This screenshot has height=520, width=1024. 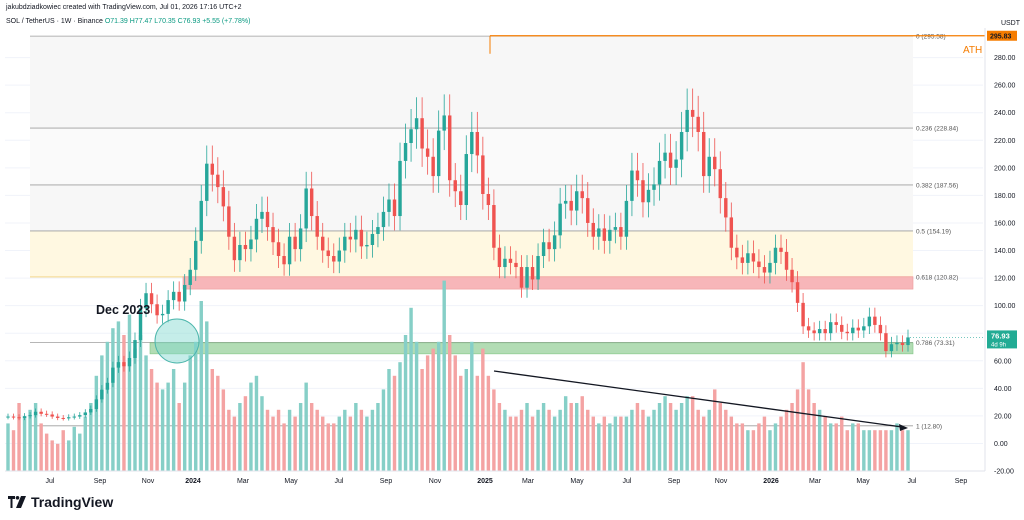 I want to click on ath-label: ATH, so click(x=972, y=50).